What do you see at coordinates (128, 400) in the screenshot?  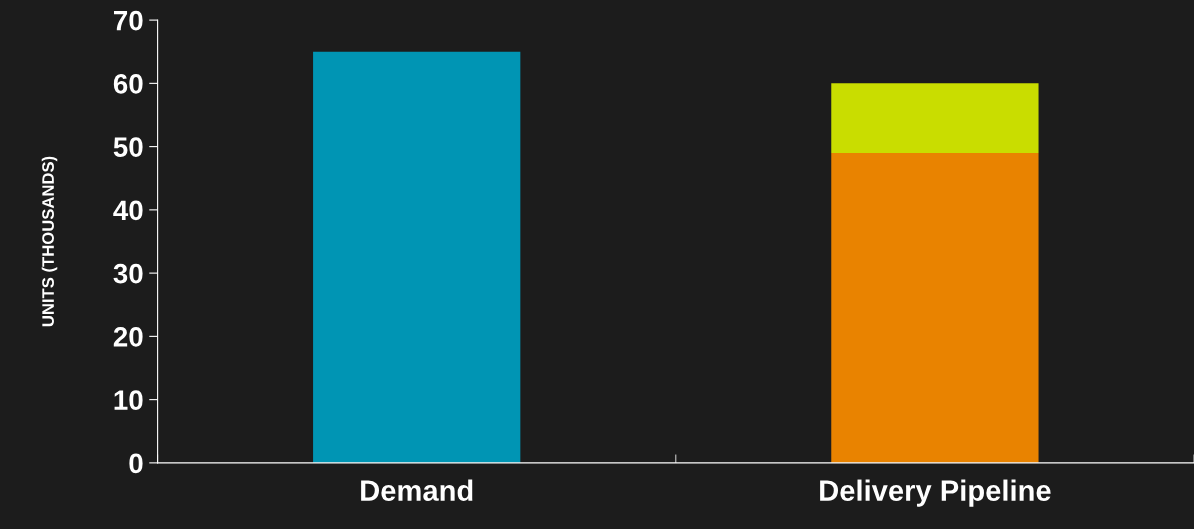 I see `y-tick-label: 10` at bounding box center [128, 400].